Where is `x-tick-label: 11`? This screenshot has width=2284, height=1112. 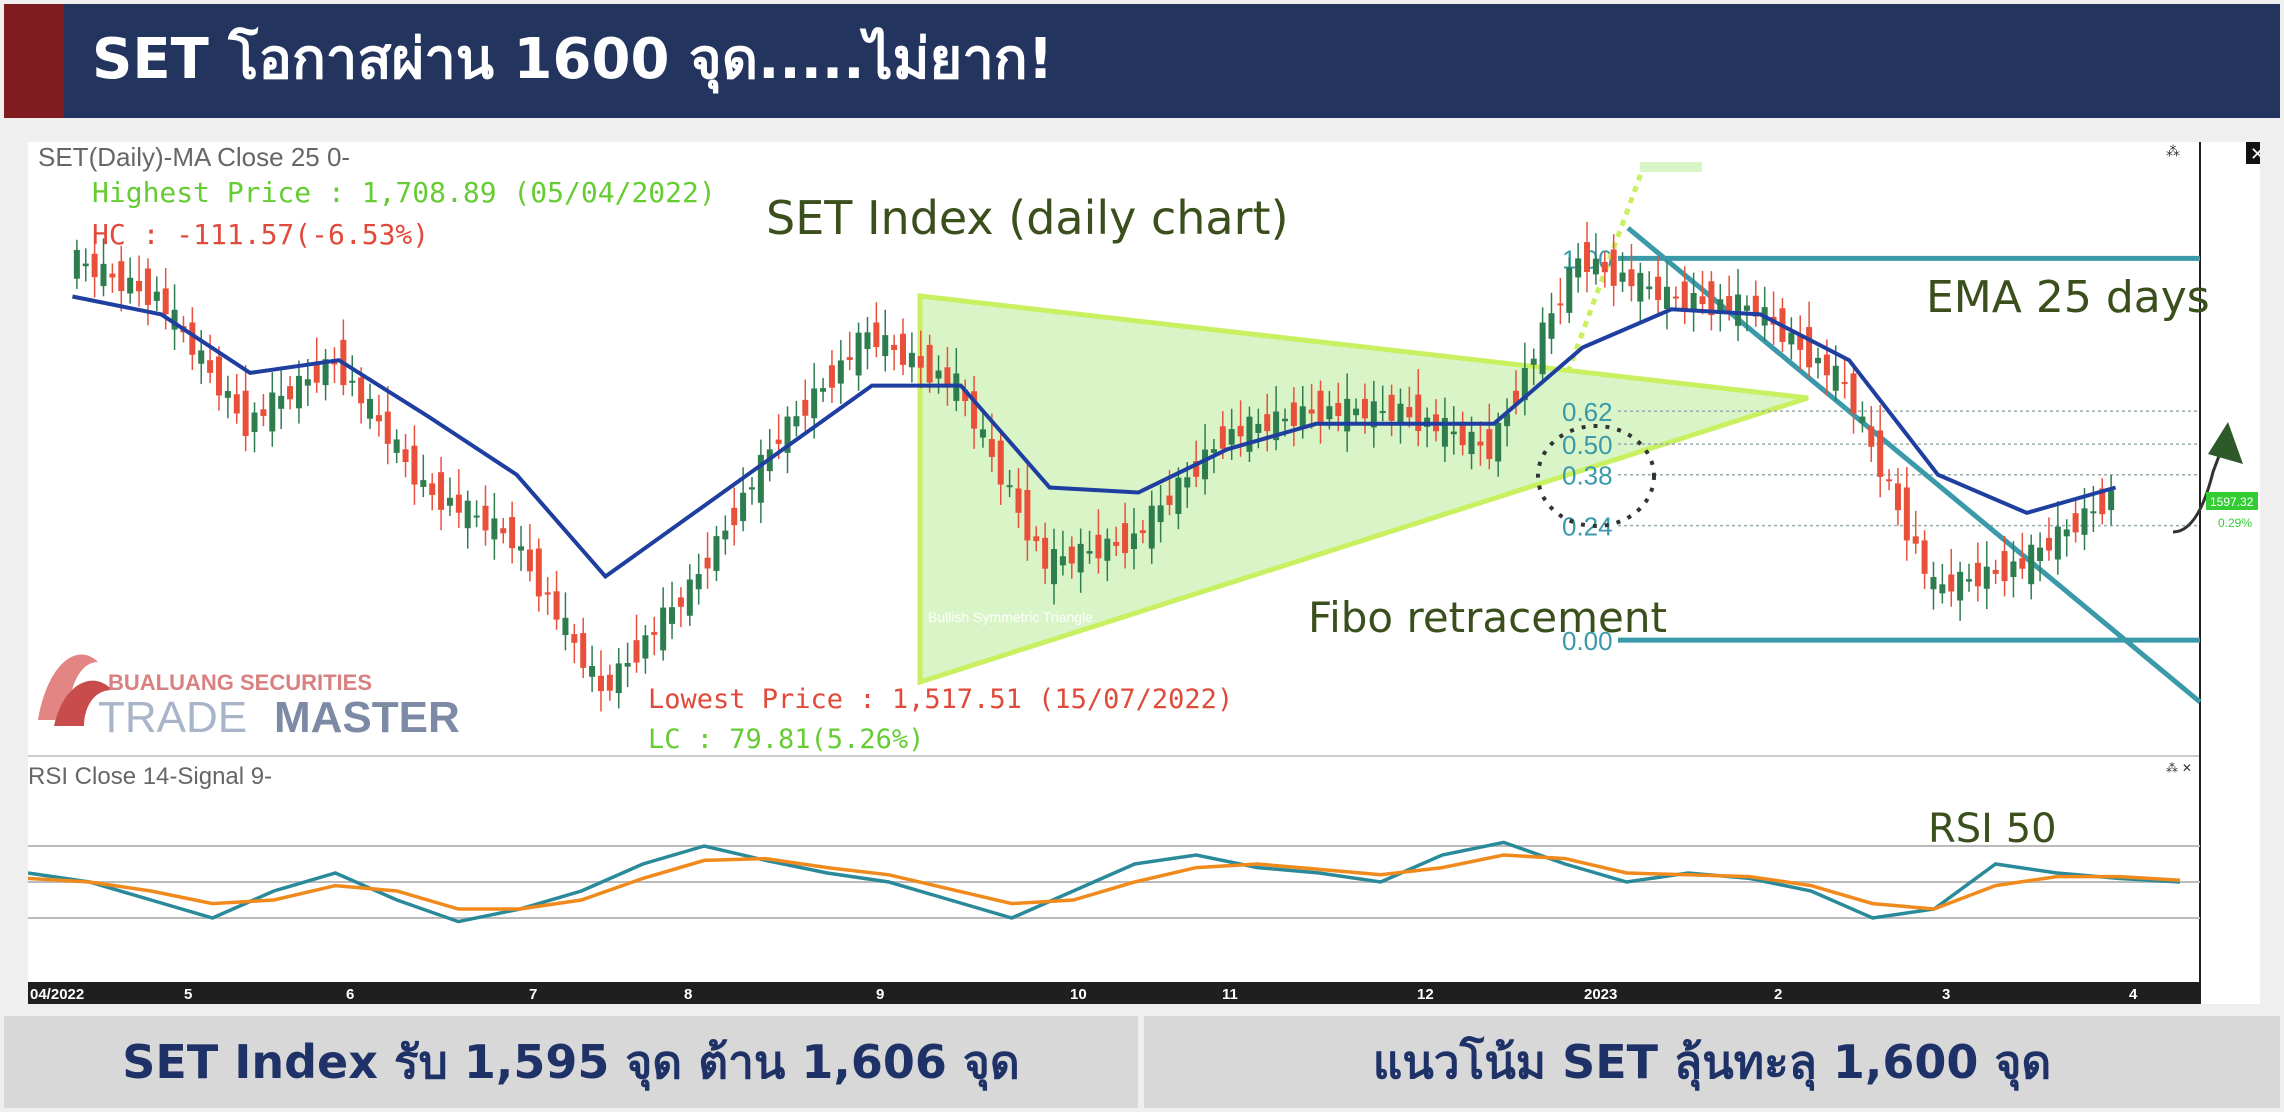
x-tick-label: 11 is located at coordinates (1230, 994).